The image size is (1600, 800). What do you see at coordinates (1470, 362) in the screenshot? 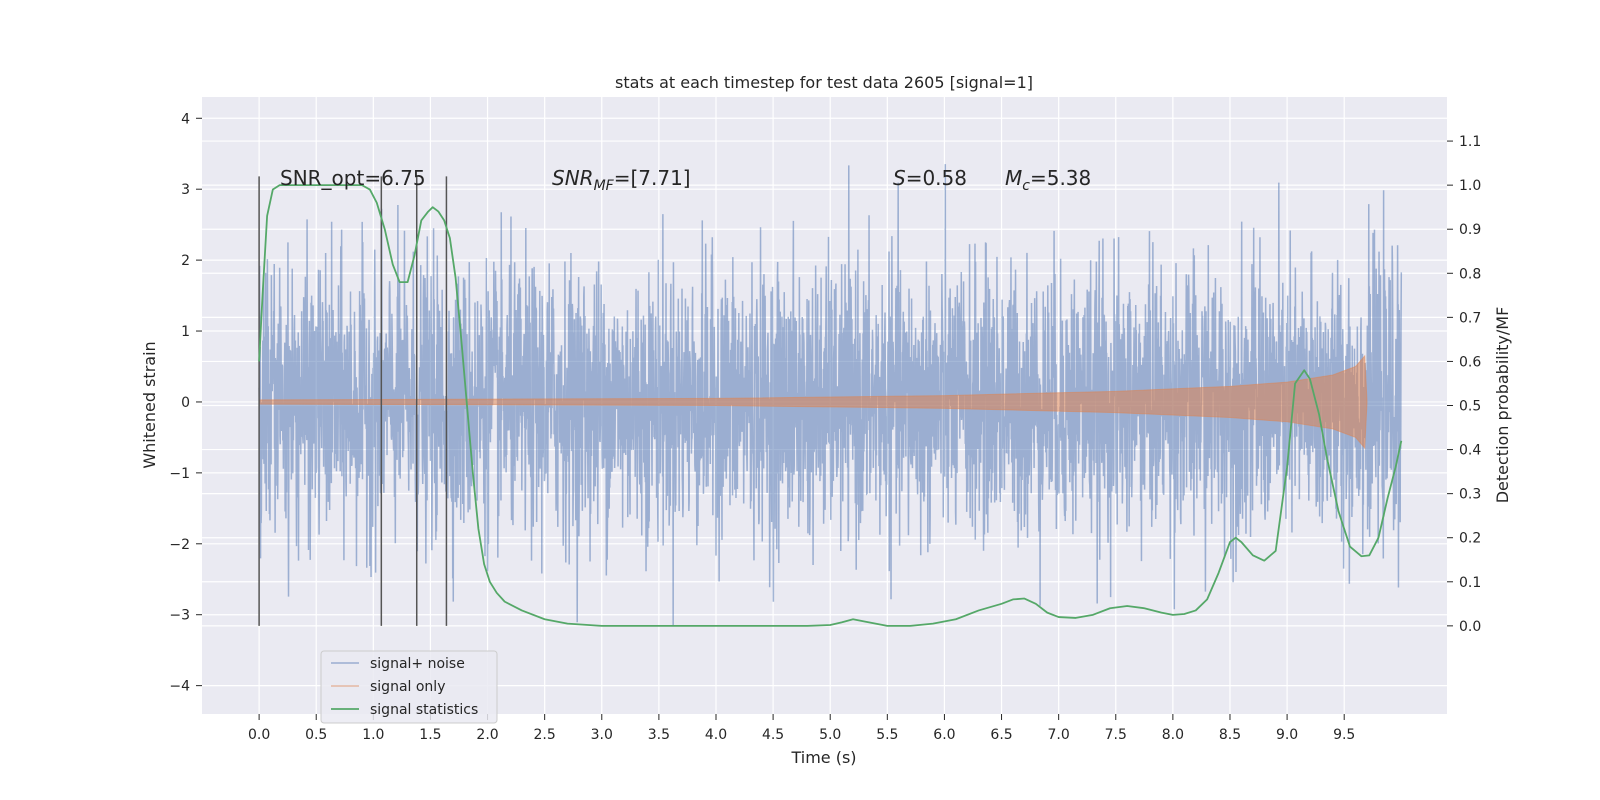
I see `y-right-tick-label: 0.6` at bounding box center [1470, 362].